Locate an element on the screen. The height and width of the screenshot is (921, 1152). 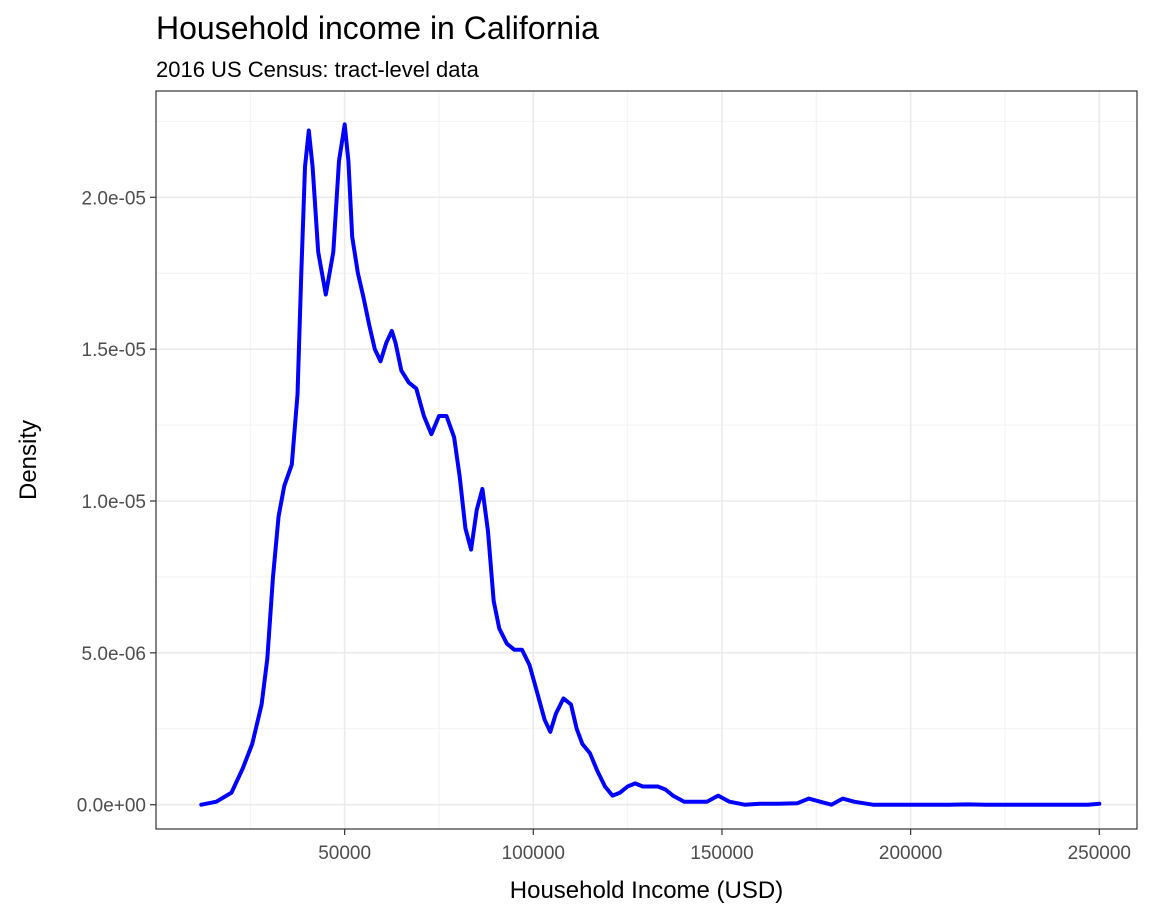
y-tick-label: 1.5e-05 is located at coordinates (114, 350).